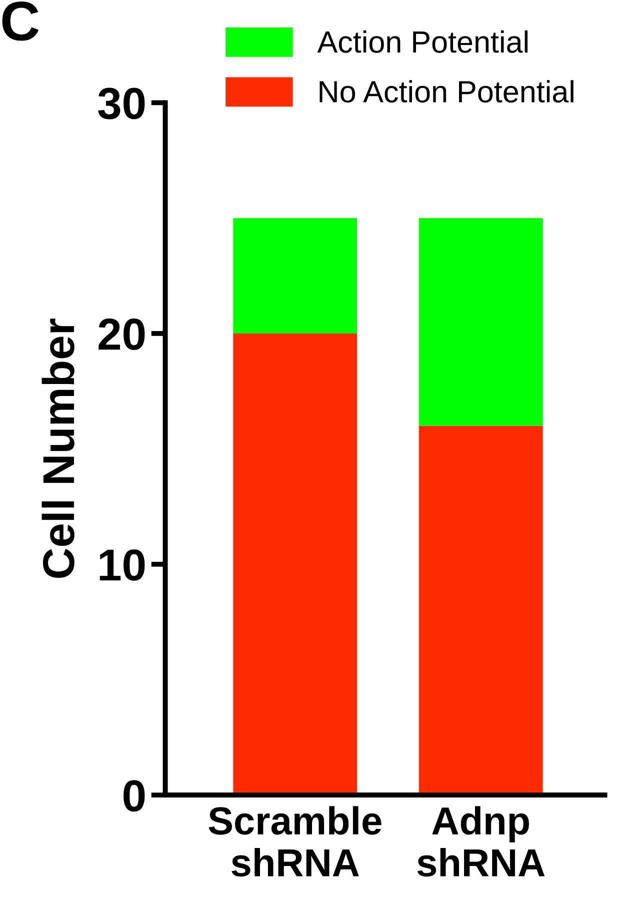 The height and width of the screenshot is (917, 619). Describe the element at coordinates (58, 448) in the screenshot. I see `y-axis-title: Cell Number` at that location.